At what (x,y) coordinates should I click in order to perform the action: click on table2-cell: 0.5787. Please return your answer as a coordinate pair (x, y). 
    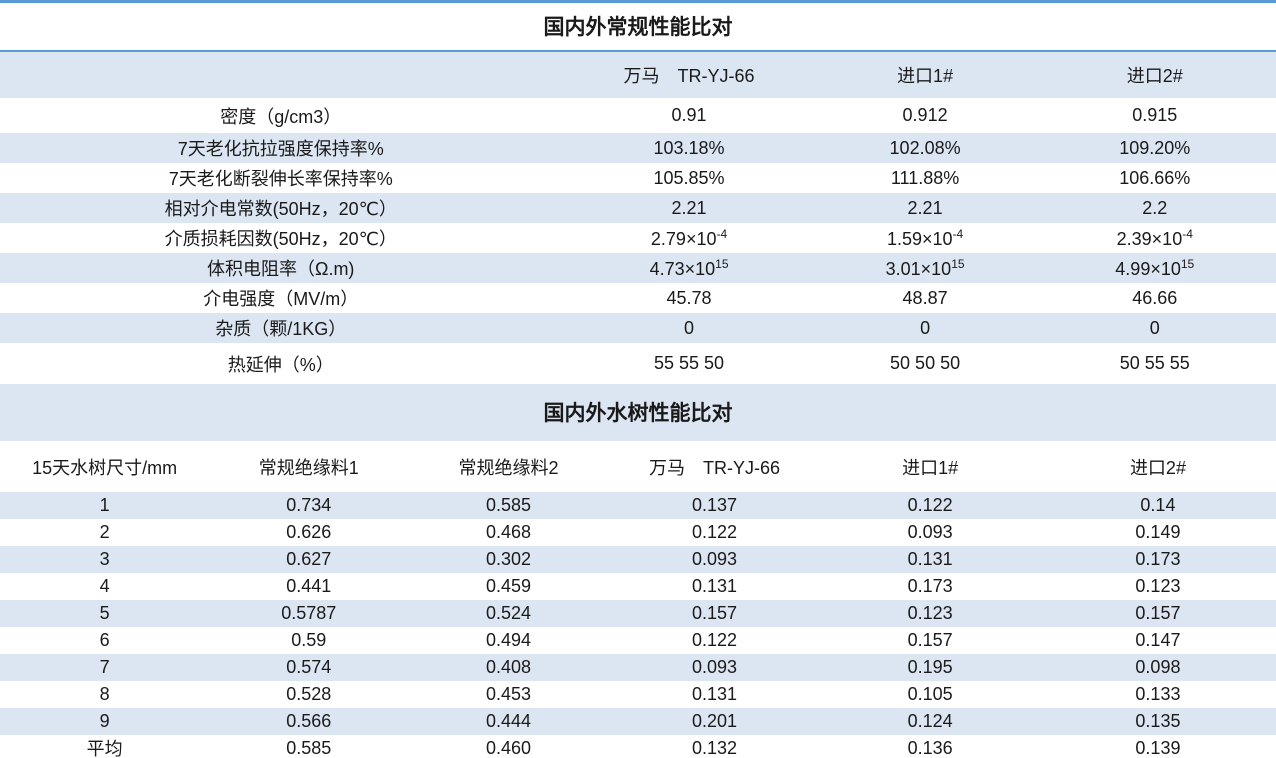
    Looking at the image, I should click on (309, 613).